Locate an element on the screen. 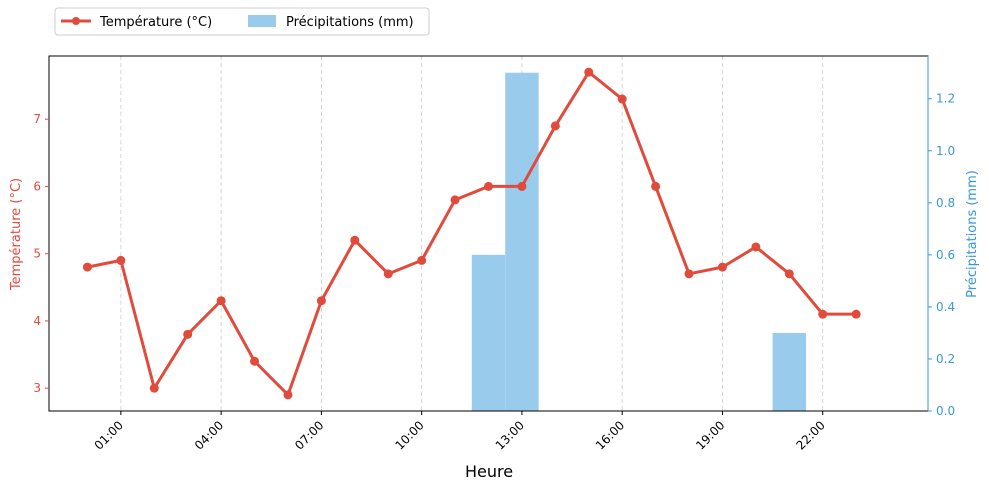 Image resolution: width=989 pixels, height=492 pixels. y-axis-right: 0.0 0.2 0.4 0.6 0.8 1.0 1.2 is located at coordinates (941, 237).